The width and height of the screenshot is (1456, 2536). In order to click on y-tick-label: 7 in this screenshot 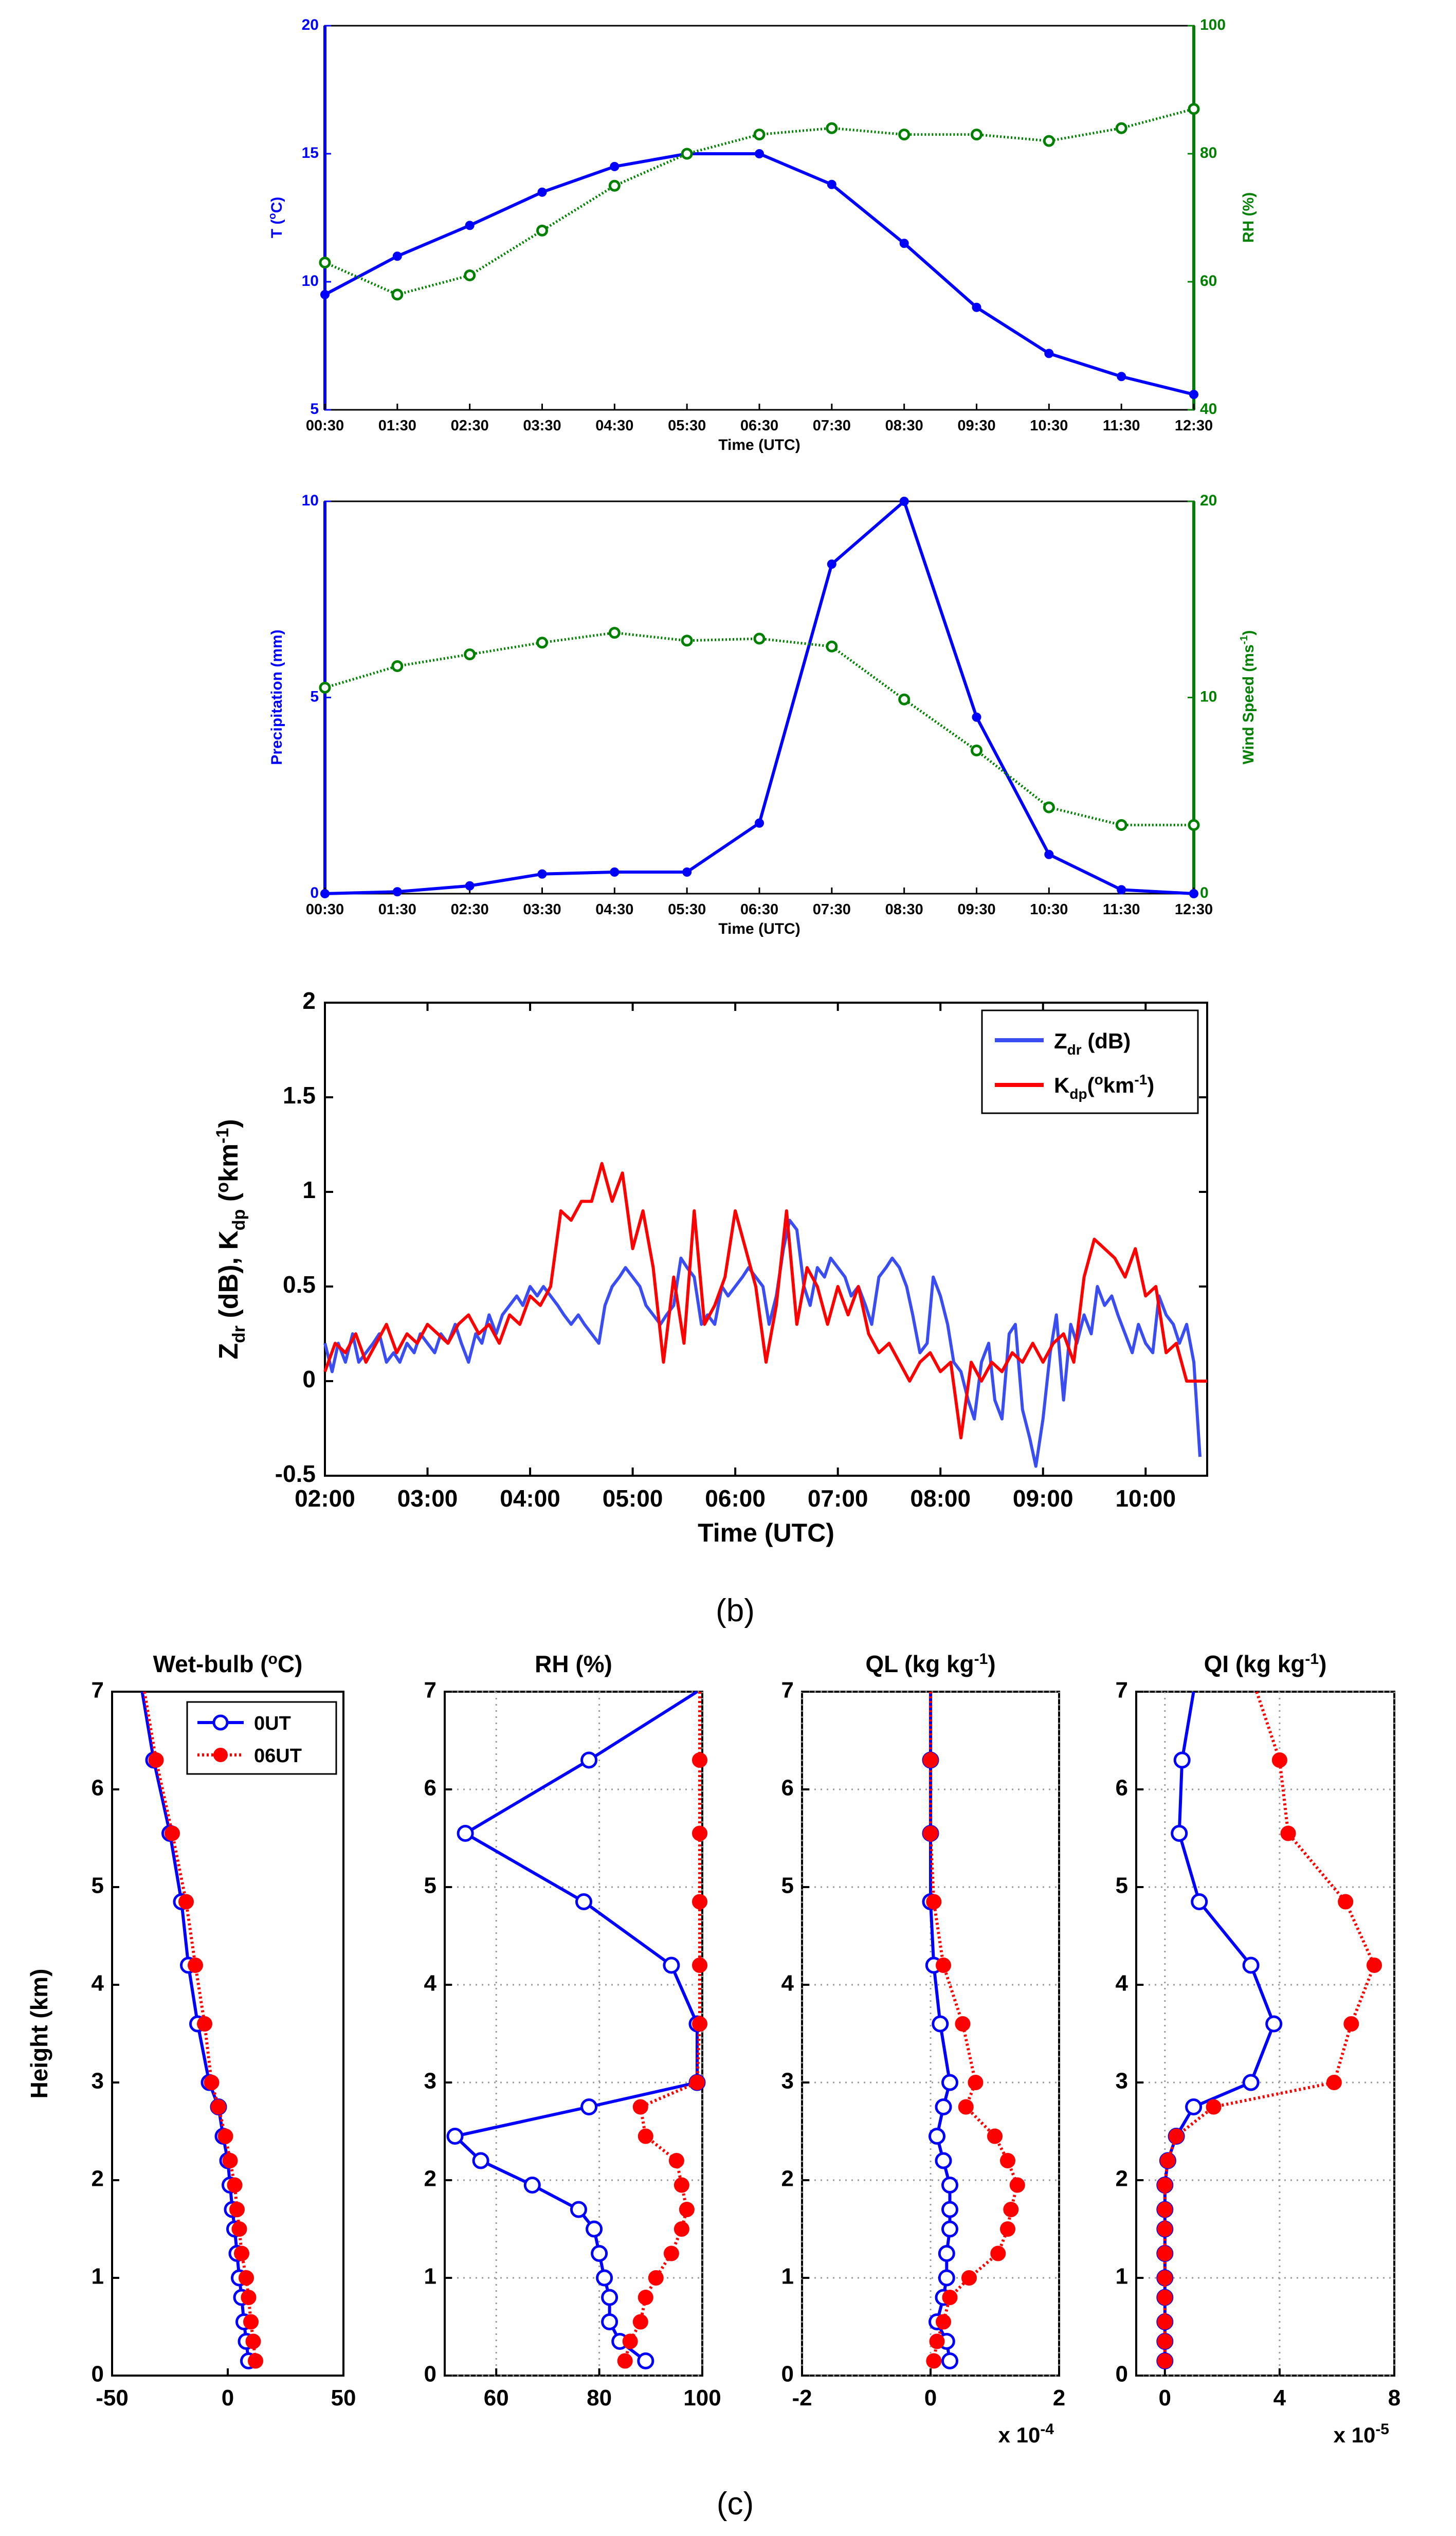, I will do `click(788, 1690)`.